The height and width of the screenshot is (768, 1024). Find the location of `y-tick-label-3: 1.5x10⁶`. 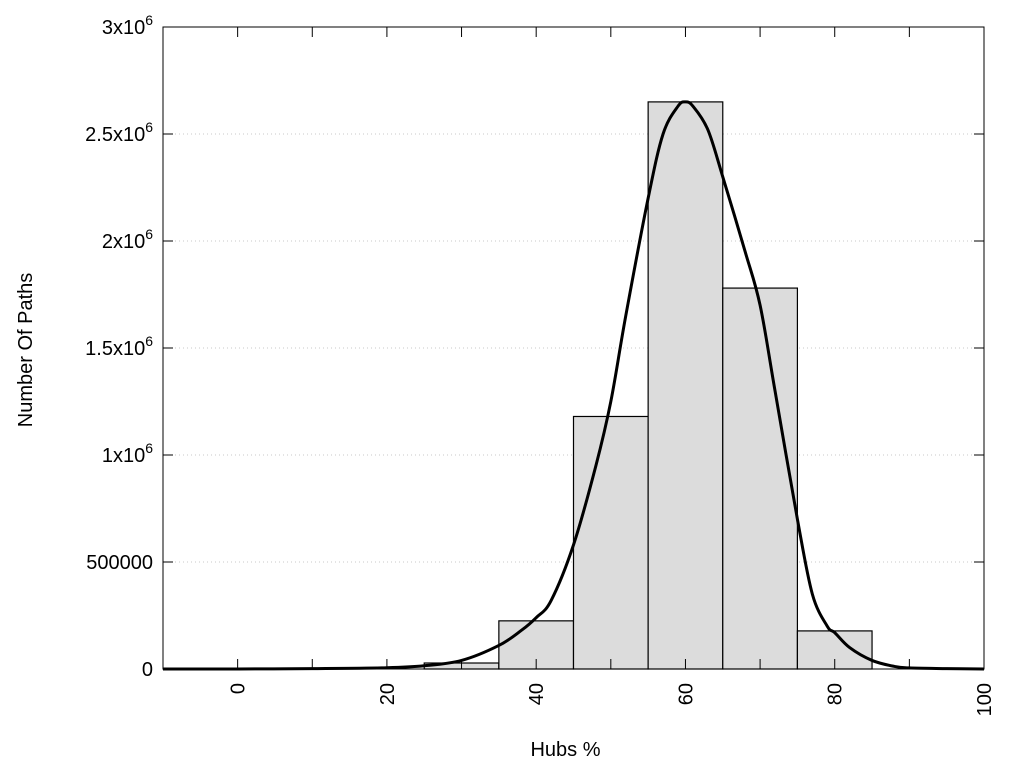

y-tick-label-3: 1.5x10⁶ is located at coordinates (119, 346).